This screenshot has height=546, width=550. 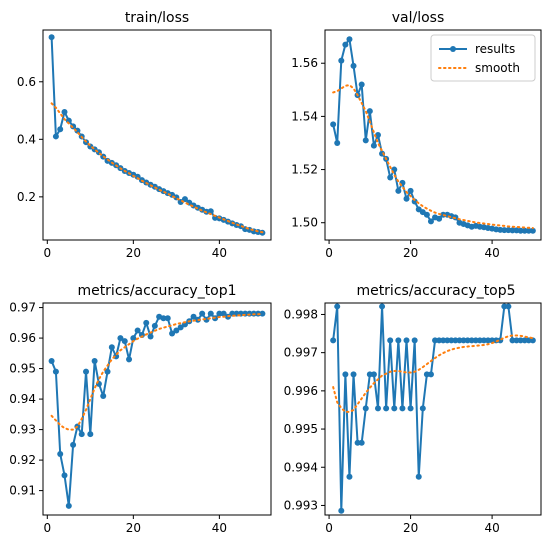 What do you see at coordinates (301, 505) in the screenshot?
I see `y-tick-label: 0.993` at bounding box center [301, 505].